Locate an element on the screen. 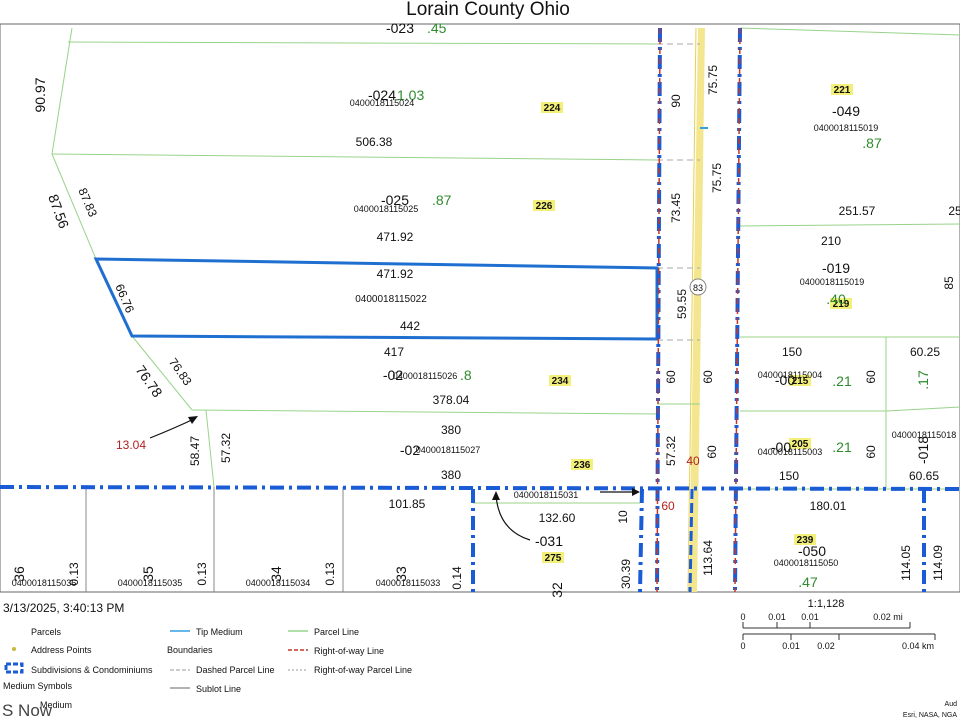 This screenshot has width=960, height=719. dimension-label: 114.05 is located at coordinates (906, 563).